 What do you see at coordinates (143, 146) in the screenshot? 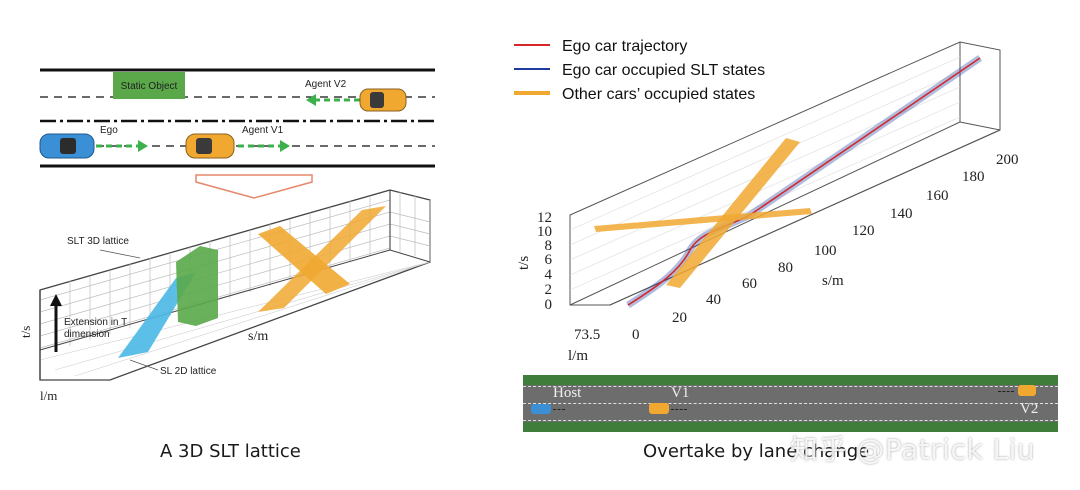
I see `ego-arrowhead` at bounding box center [143, 146].